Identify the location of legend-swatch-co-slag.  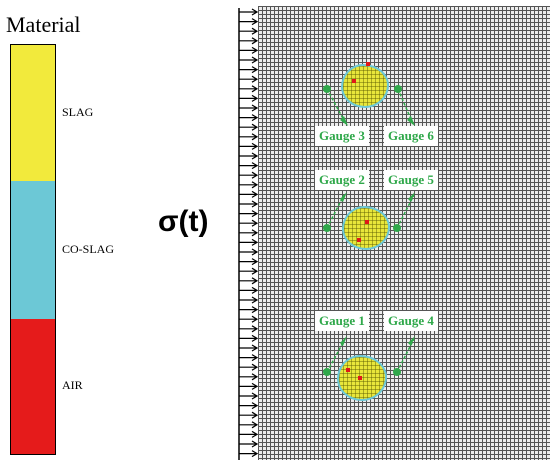
(33, 250).